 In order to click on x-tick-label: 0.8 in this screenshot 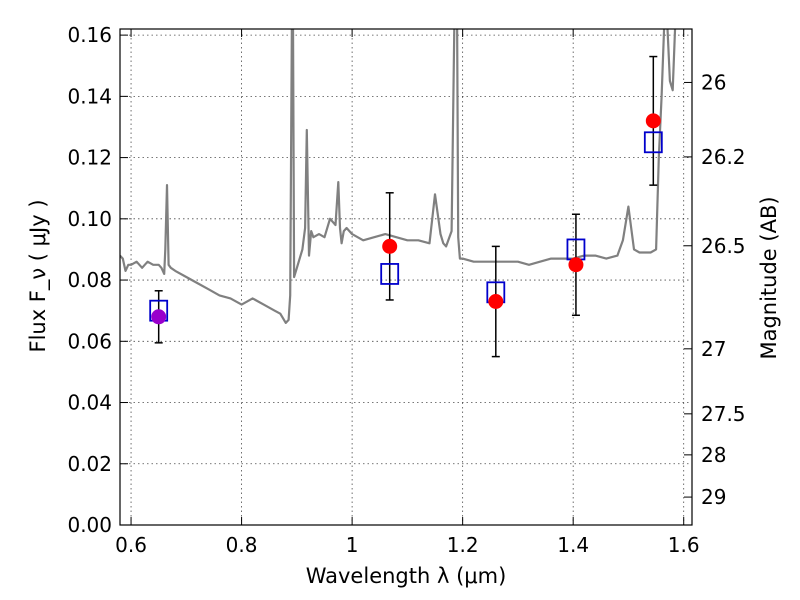, I will do `click(242, 545)`.